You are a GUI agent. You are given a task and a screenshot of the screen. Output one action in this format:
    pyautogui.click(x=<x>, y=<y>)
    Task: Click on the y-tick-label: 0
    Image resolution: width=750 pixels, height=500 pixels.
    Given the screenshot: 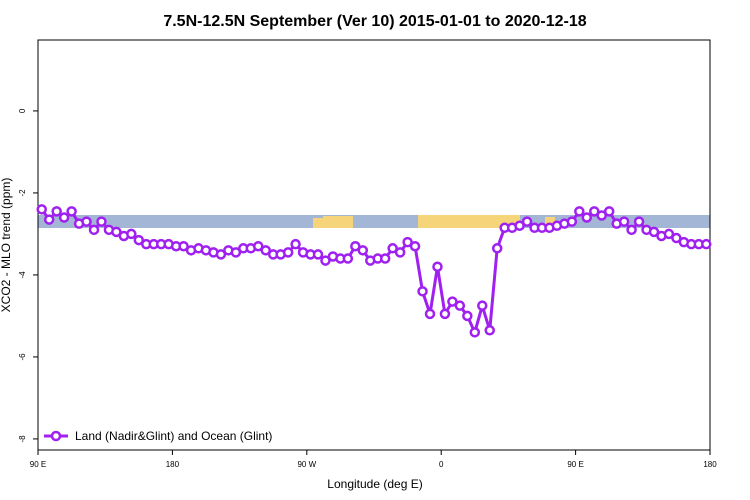 What is the action you would take?
    pyautogui.click(x=22, y=110)
    